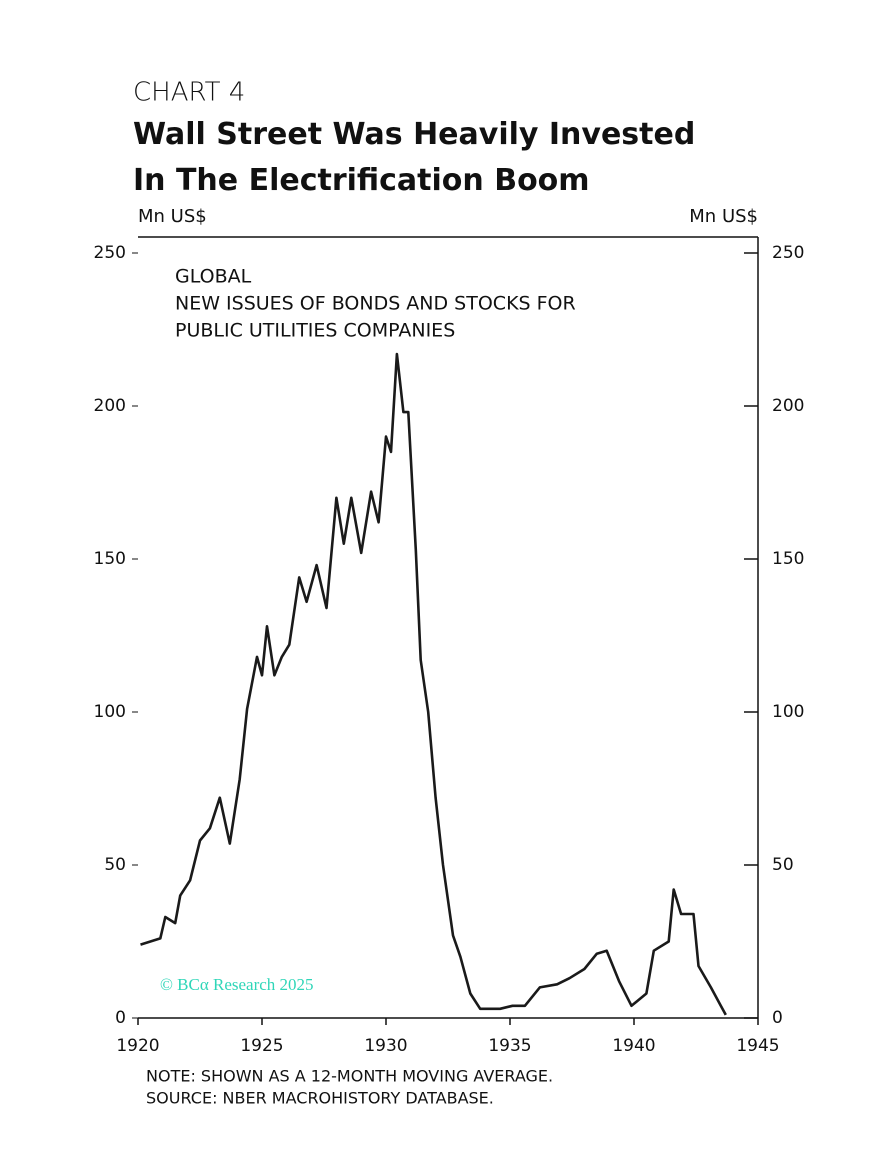 The width and height of the screenshot is (888, 1152). I want to click on y-axis-label: Mn US$, so click(172, 216).